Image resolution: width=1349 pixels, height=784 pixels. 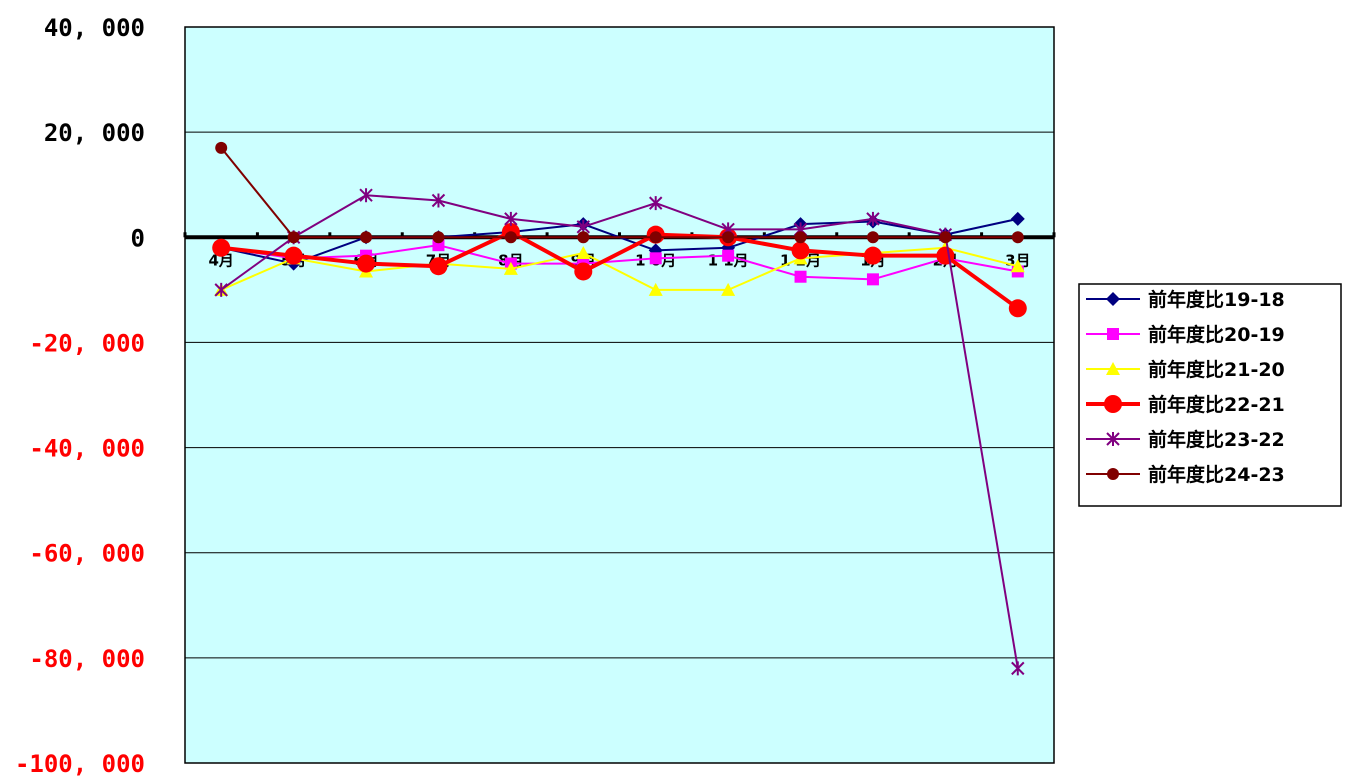 I want to click on y-tick-label: -100, 000, so click(x=80, y=764).